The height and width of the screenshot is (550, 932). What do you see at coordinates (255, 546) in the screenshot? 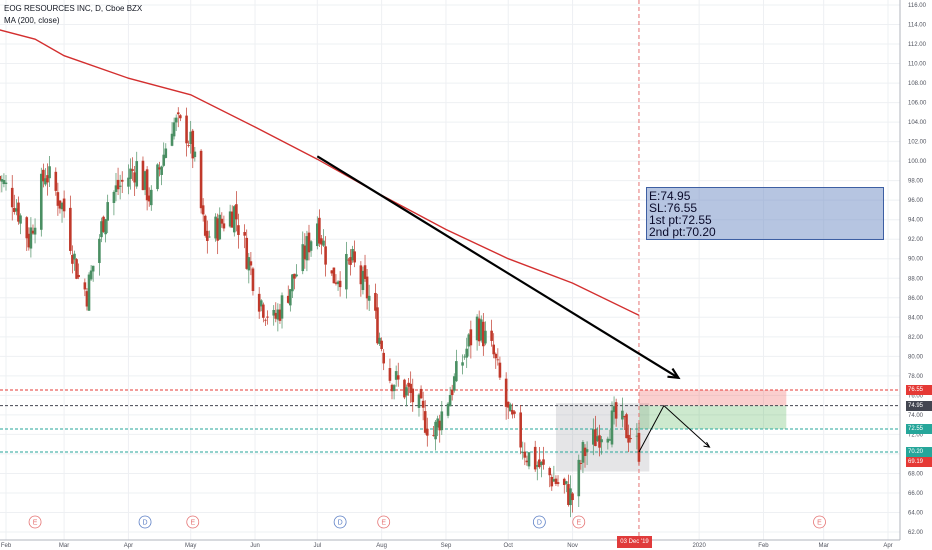
I see `x-tick-label: Jun` at bounding box center [255, 546].